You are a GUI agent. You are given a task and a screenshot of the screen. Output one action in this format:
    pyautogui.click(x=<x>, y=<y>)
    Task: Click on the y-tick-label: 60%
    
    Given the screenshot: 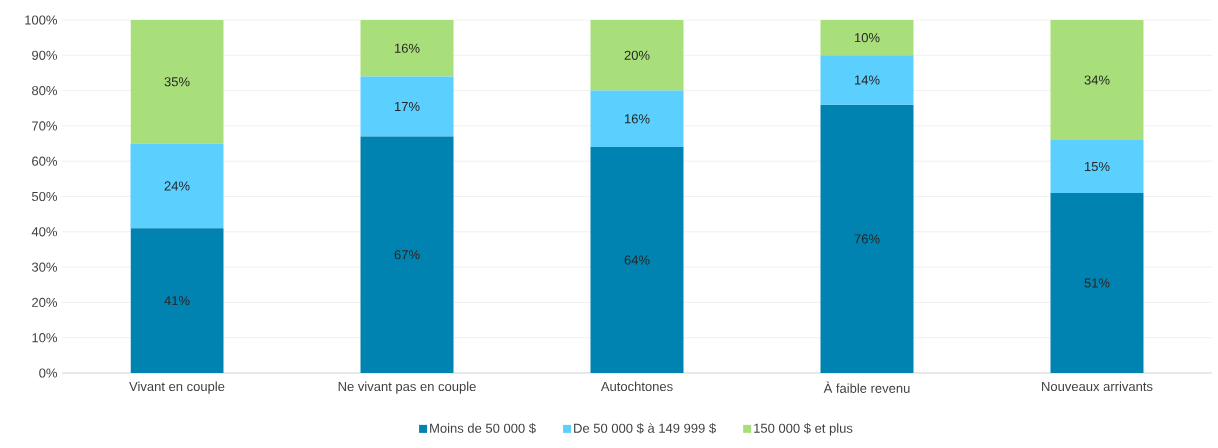 What is the action you would take?
    pyautogui.click(x=45, y=161)
    